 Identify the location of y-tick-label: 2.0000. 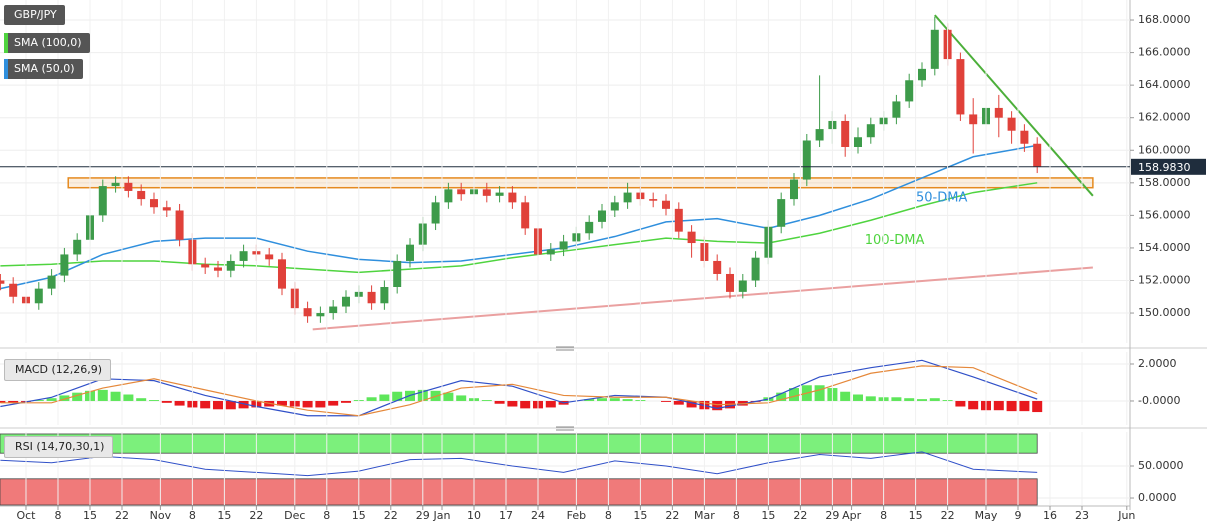
(1157, 363).